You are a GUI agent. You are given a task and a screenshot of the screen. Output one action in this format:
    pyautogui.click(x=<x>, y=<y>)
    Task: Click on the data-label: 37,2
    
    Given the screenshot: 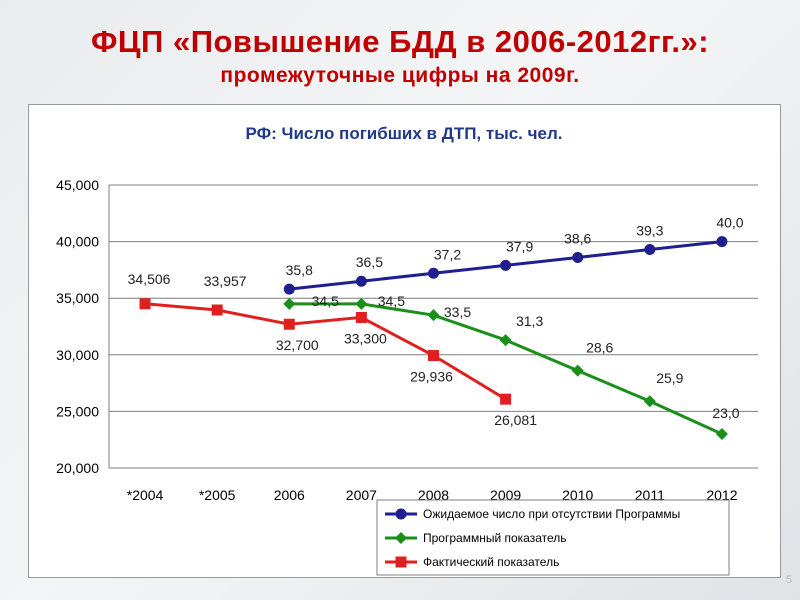 What is the action you would take?
    pyautogui.click(x=447, y=254)
    